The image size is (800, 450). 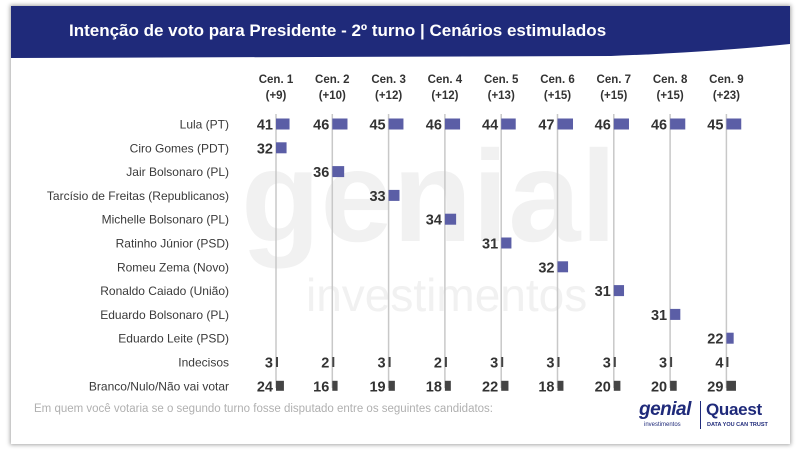 I want to click on scenario-margin: (+9), so click(x=276, y=96).